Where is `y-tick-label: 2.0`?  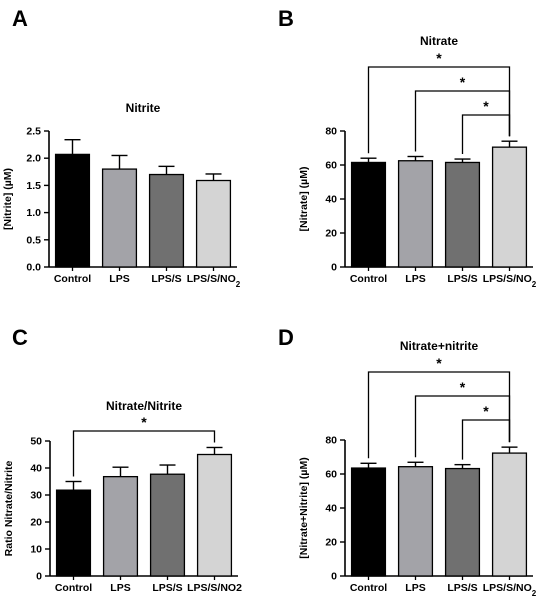 y-tick-label: 2.0 is located at coordinates (33, 159).